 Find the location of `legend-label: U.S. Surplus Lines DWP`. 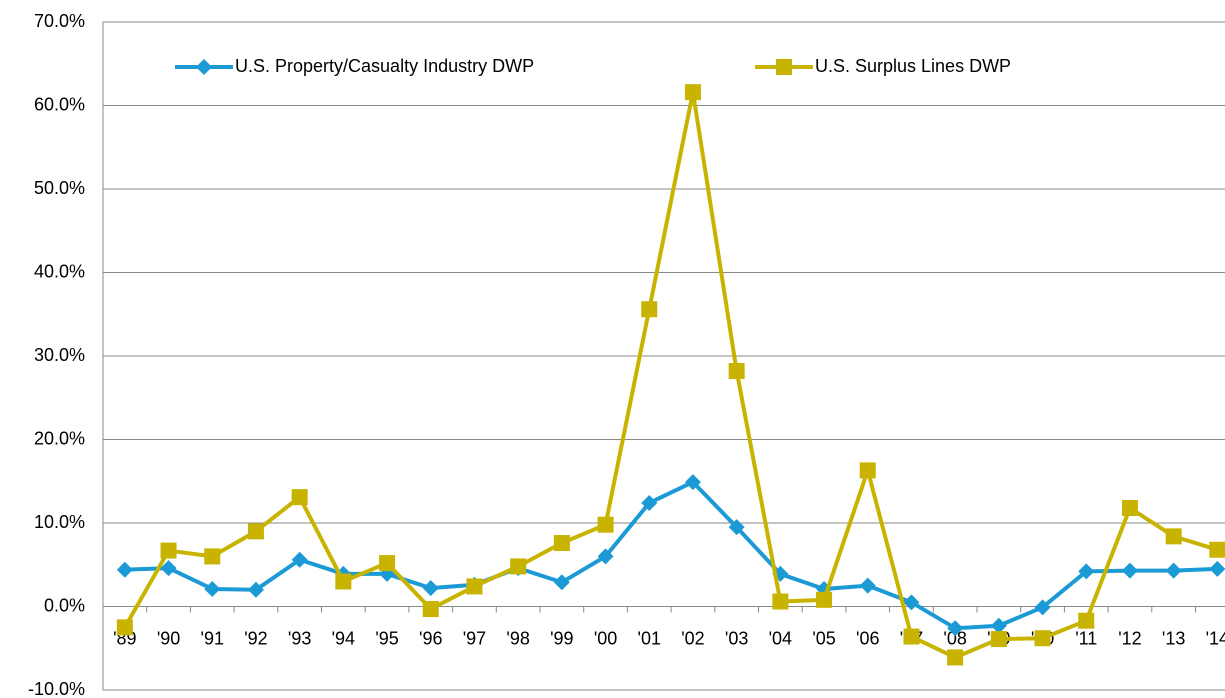

legend-label: U.S. Surplus Lines DWP is located at coordinates (913, 66).